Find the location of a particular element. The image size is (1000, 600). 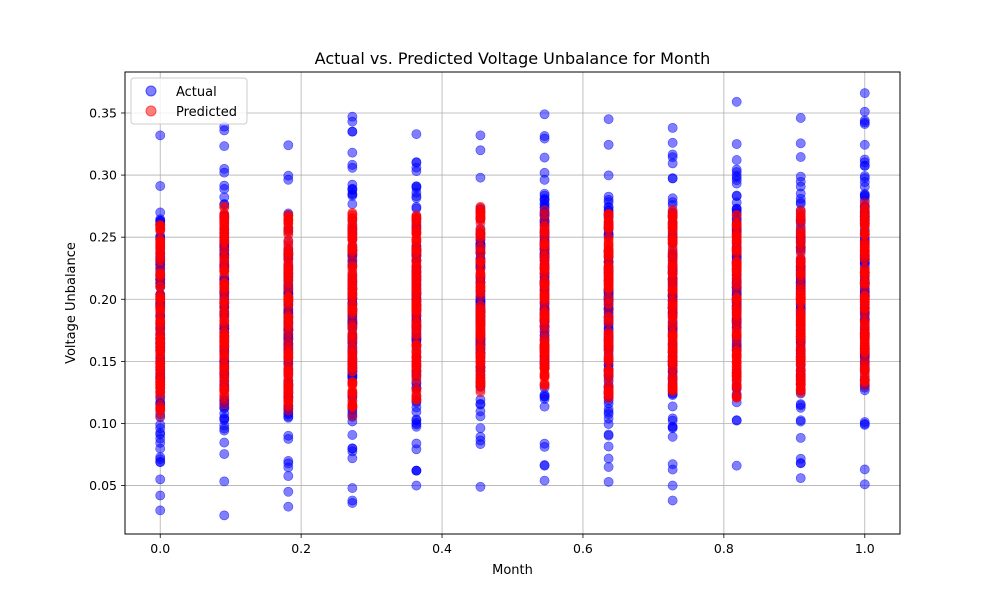

legend: Actual Predicted is located at coordinates (189, 101).